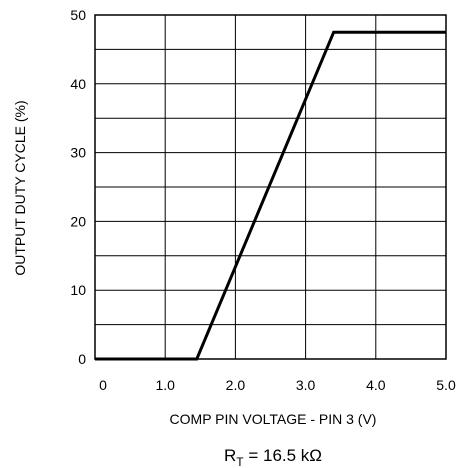 This screenshot has width=463, height=468. Describe the element at coordinates (376, 385) in the screenshot. I see `x-tick-label: 4.0` at that location.